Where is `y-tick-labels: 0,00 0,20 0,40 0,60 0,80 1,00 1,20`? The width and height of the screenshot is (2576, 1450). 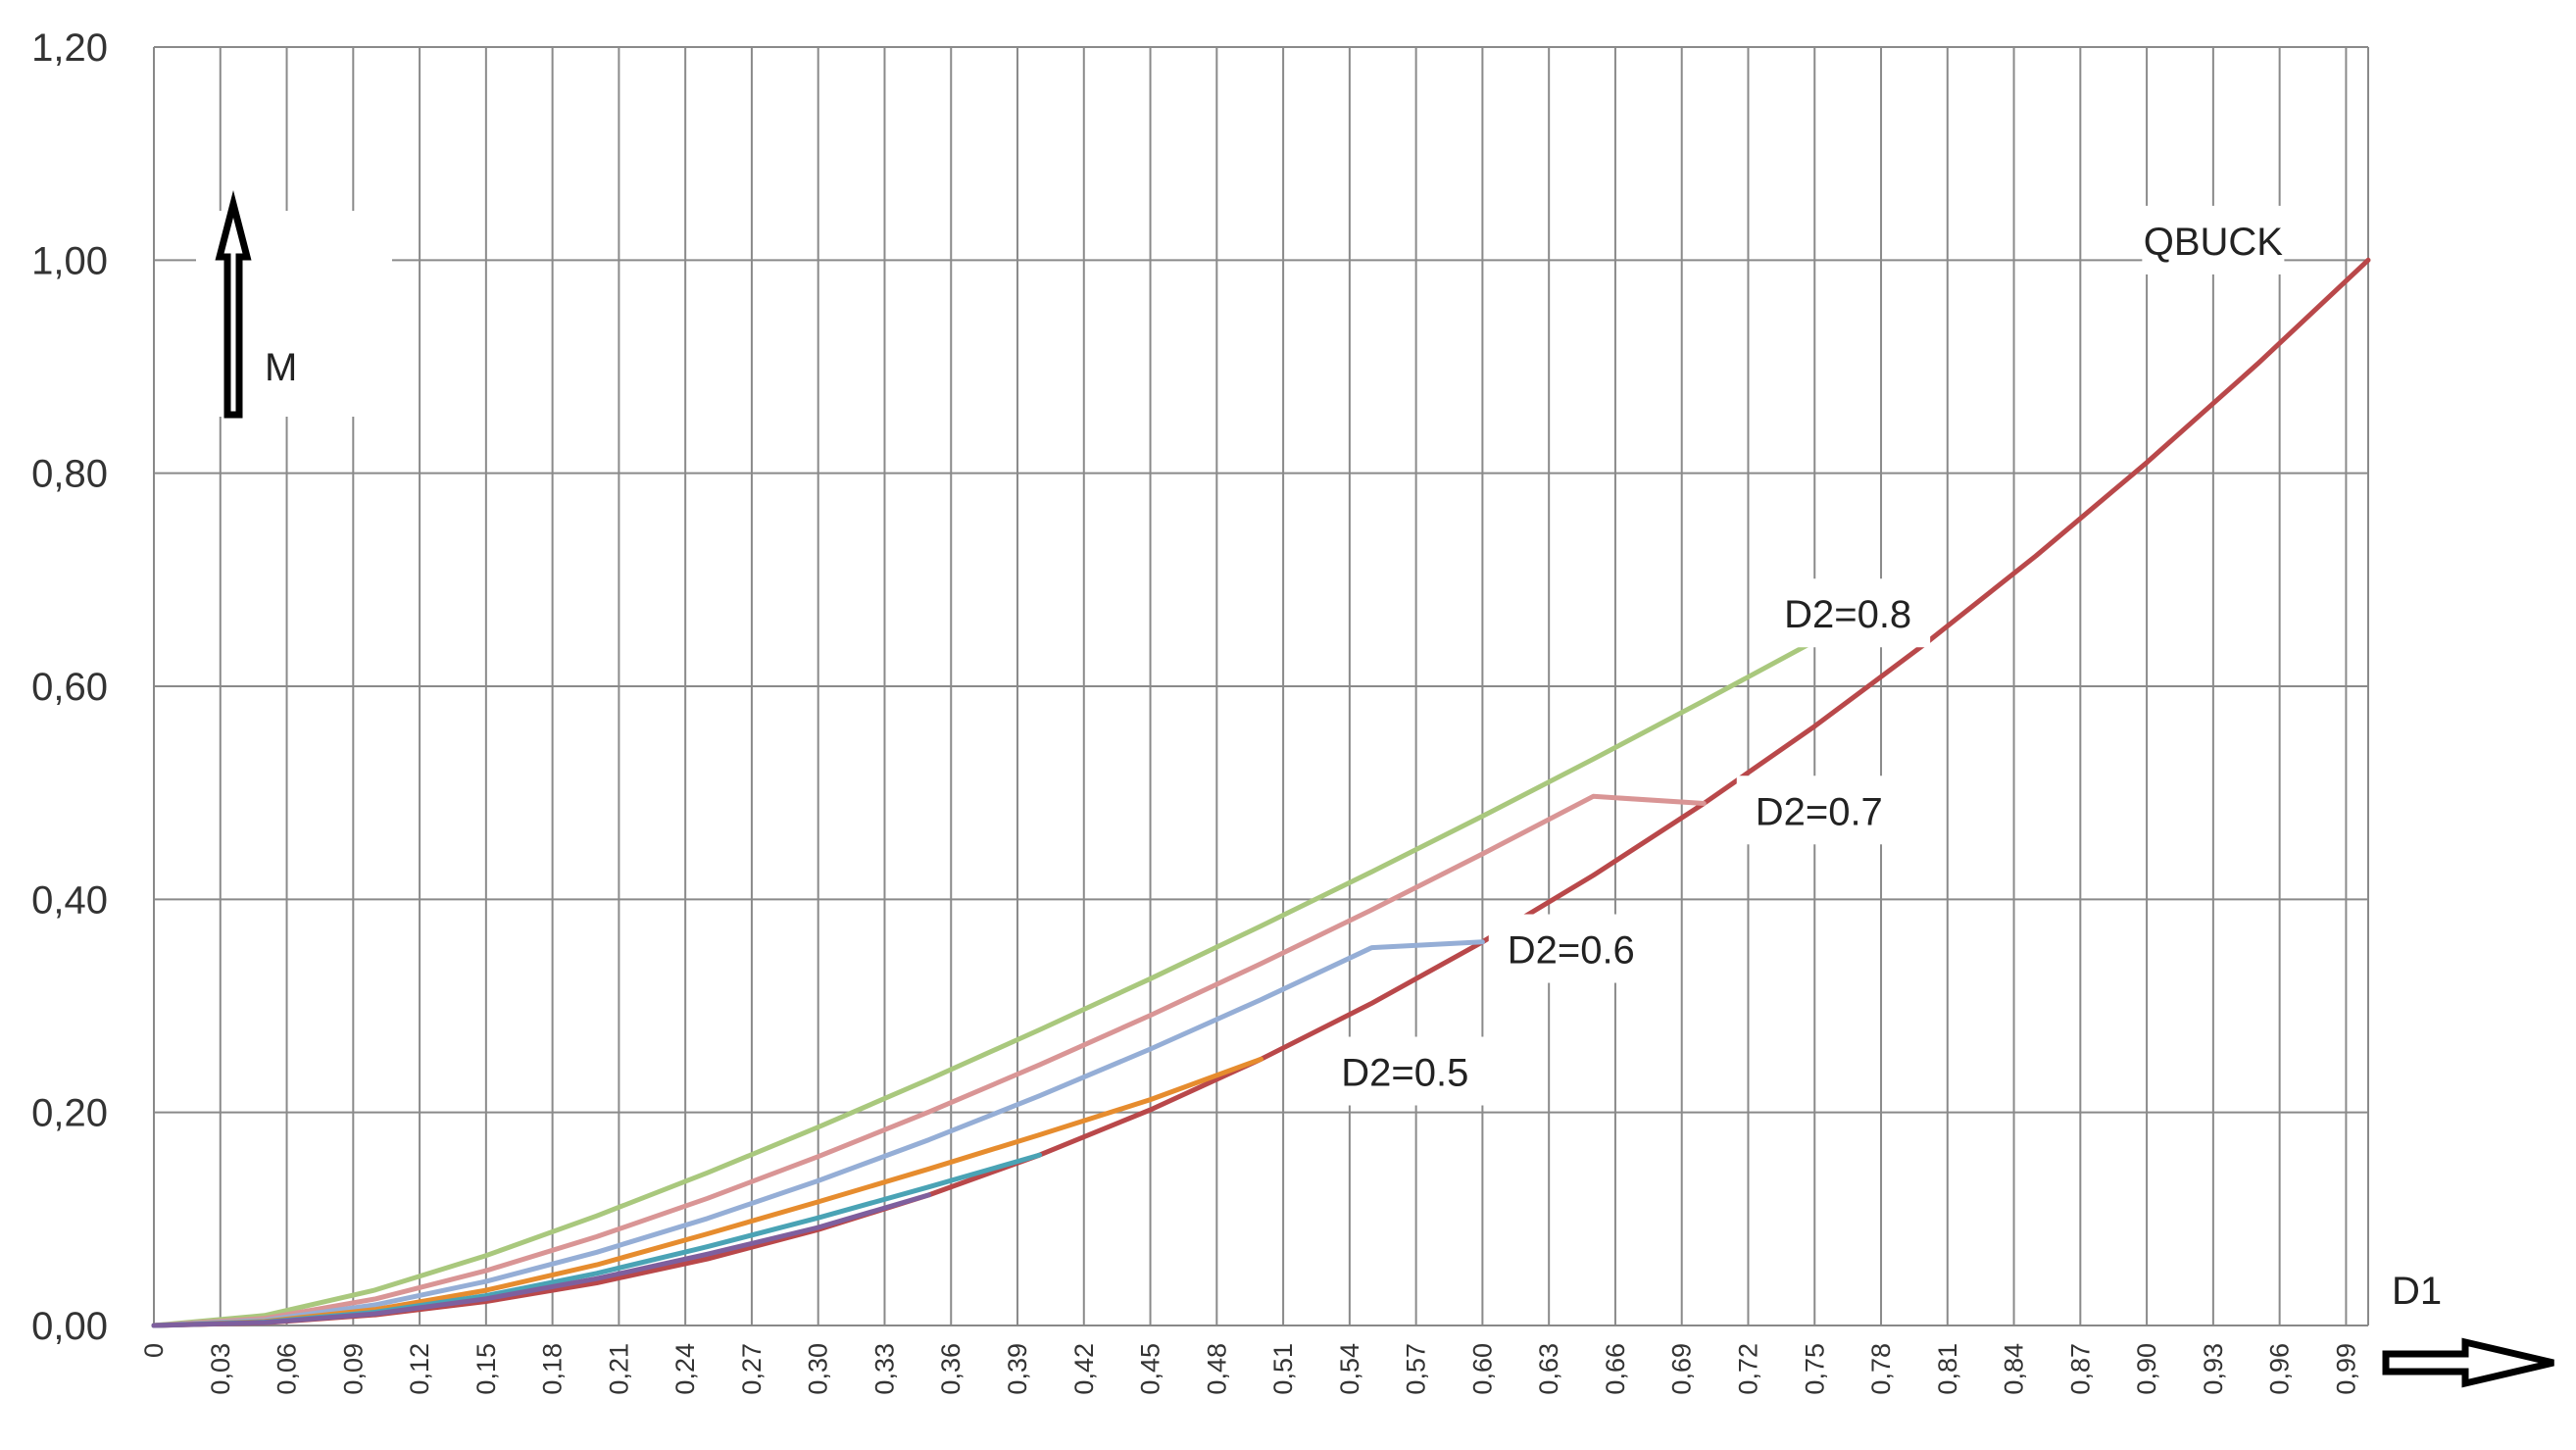 y-tick-labels: 0,00 0,20 0,40 0,60 0,80 1,00 1,20 is located at coordinates (69, 687).